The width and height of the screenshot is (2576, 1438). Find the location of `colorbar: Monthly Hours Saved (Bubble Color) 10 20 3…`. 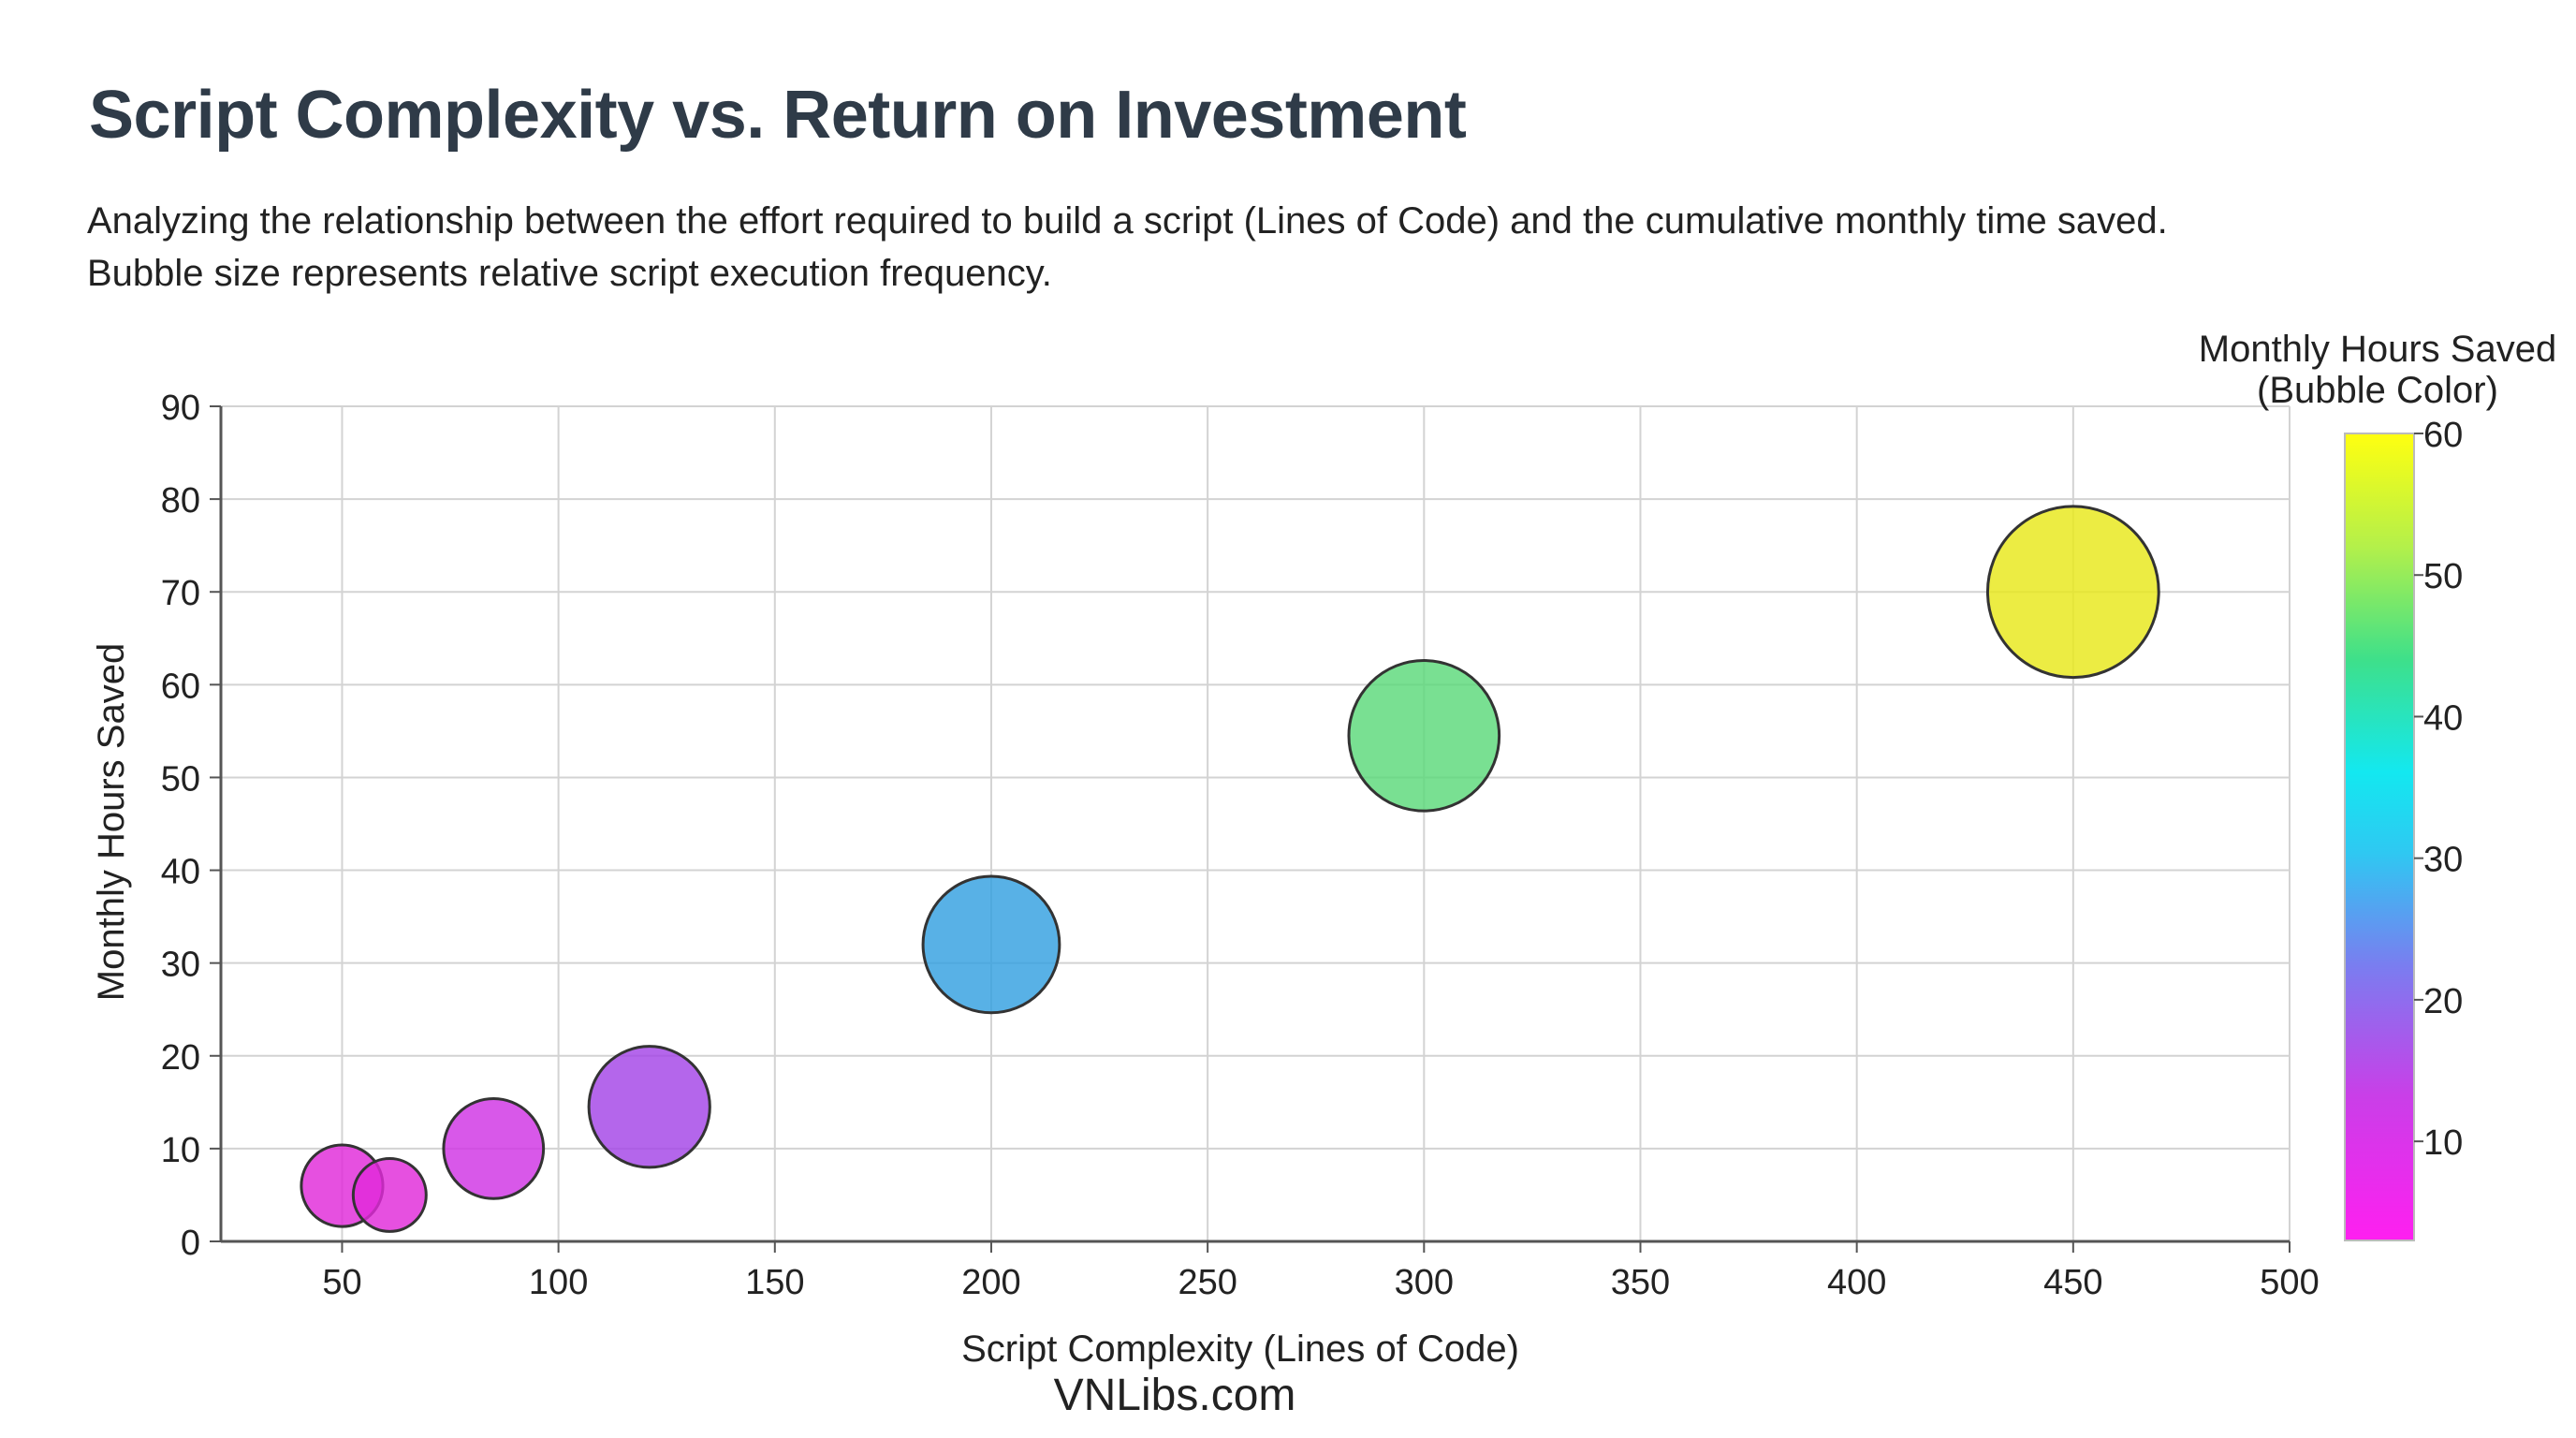

colorbar: Monthly Hours Saved (Bubble Color) 10 20 3… is located at coordinates (2377, 785).